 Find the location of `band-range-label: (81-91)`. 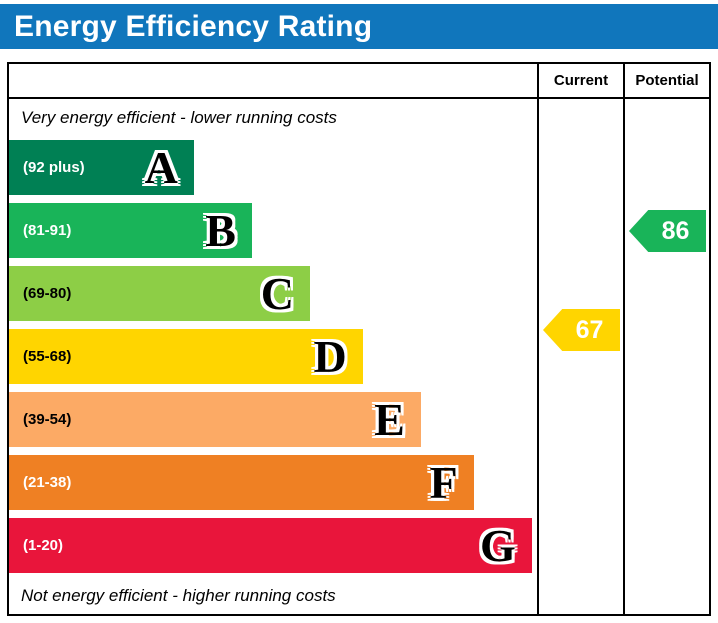

band-range-label: (81-91) is located at coordinates (47, 230).